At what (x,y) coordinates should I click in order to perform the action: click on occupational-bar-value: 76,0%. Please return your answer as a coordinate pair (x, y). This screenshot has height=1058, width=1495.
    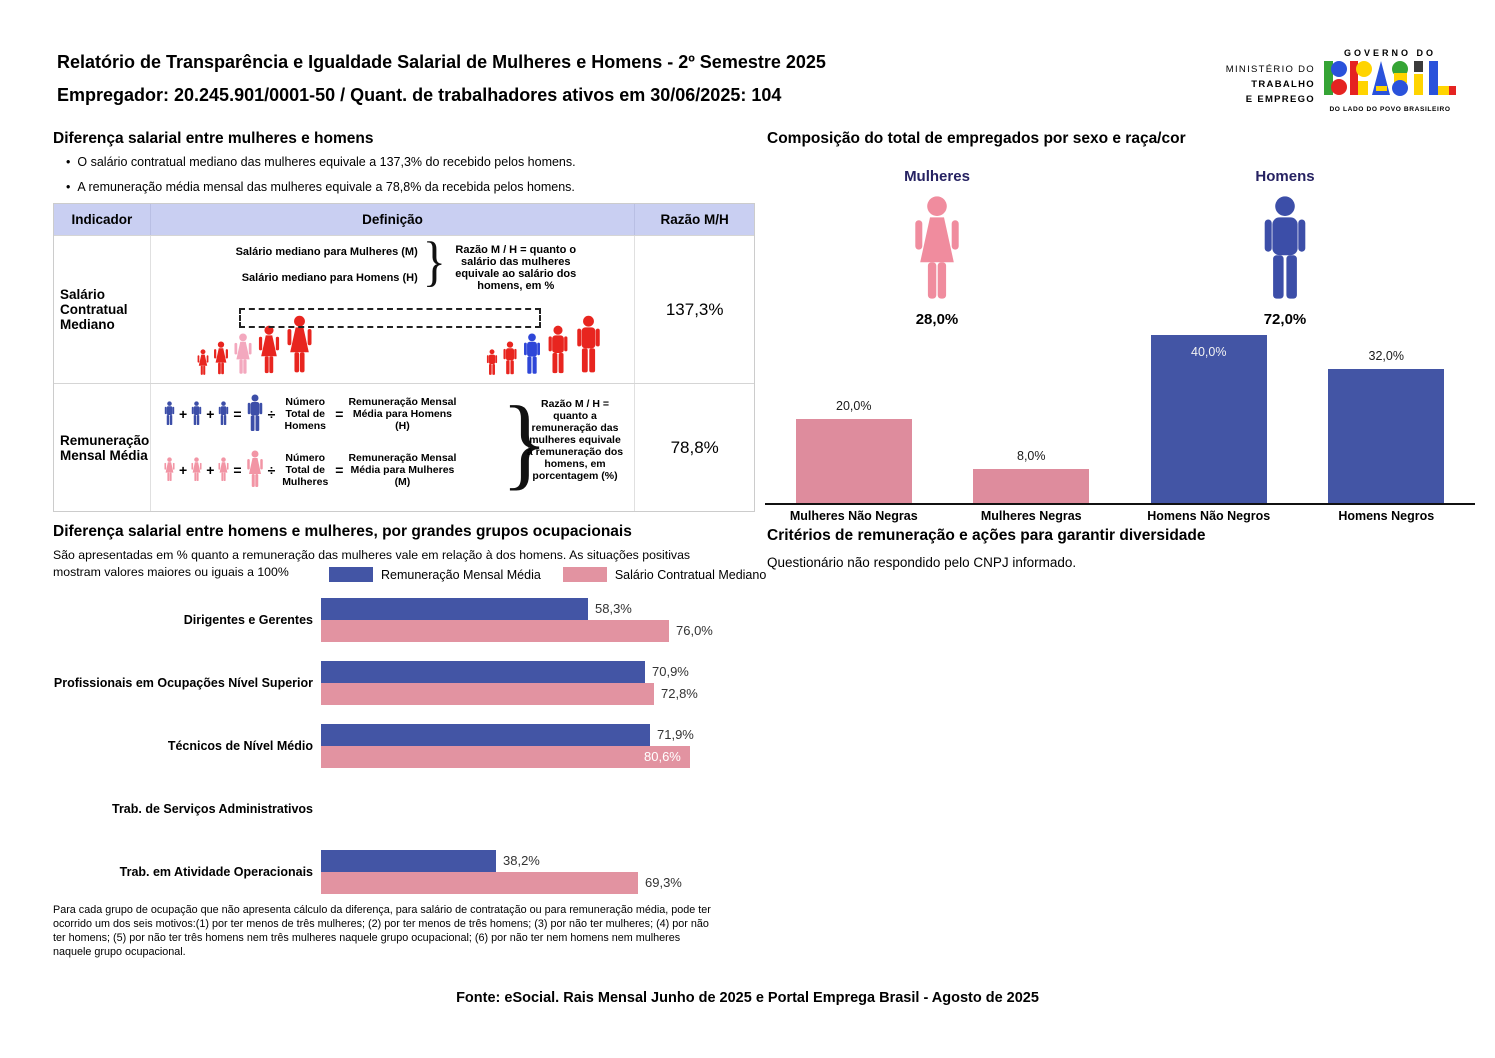
    Looking at the image, I should click on (694, 630).